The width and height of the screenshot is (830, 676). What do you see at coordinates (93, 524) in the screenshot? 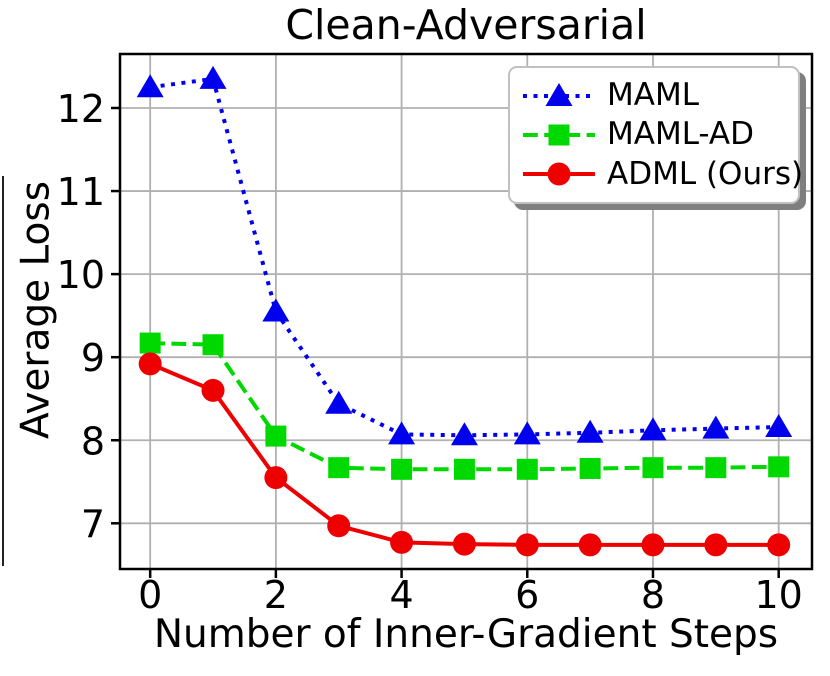
I see `y-tick-label: 7` at bounding box center [93, 524].